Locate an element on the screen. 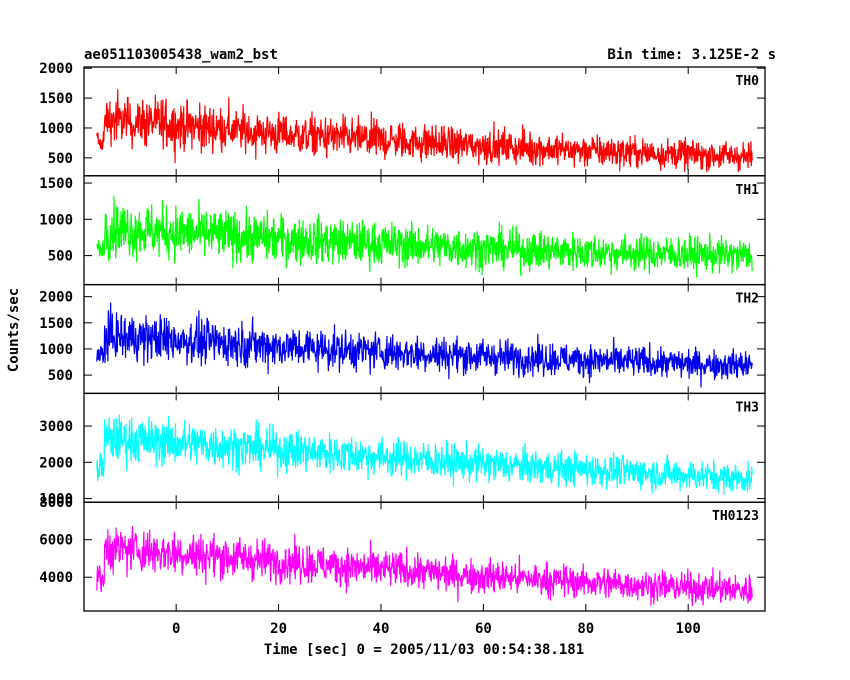  series-line-th1 is located at coordinates (424, 236).